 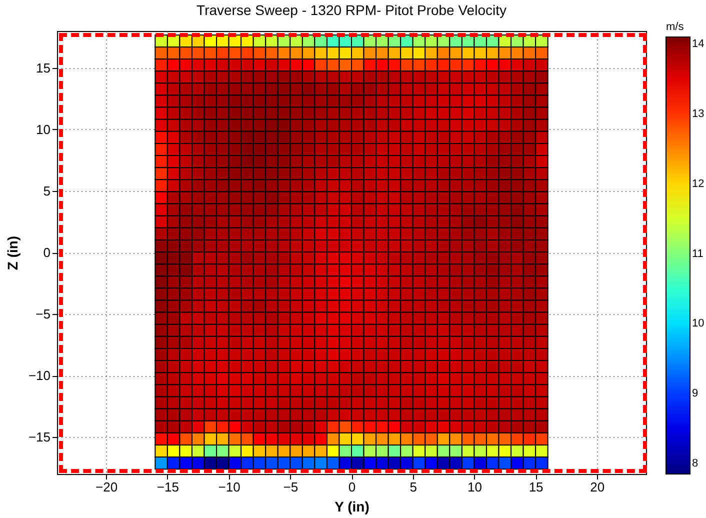 I want to click on color-bar-label: 14, so click(x=698, y=44).